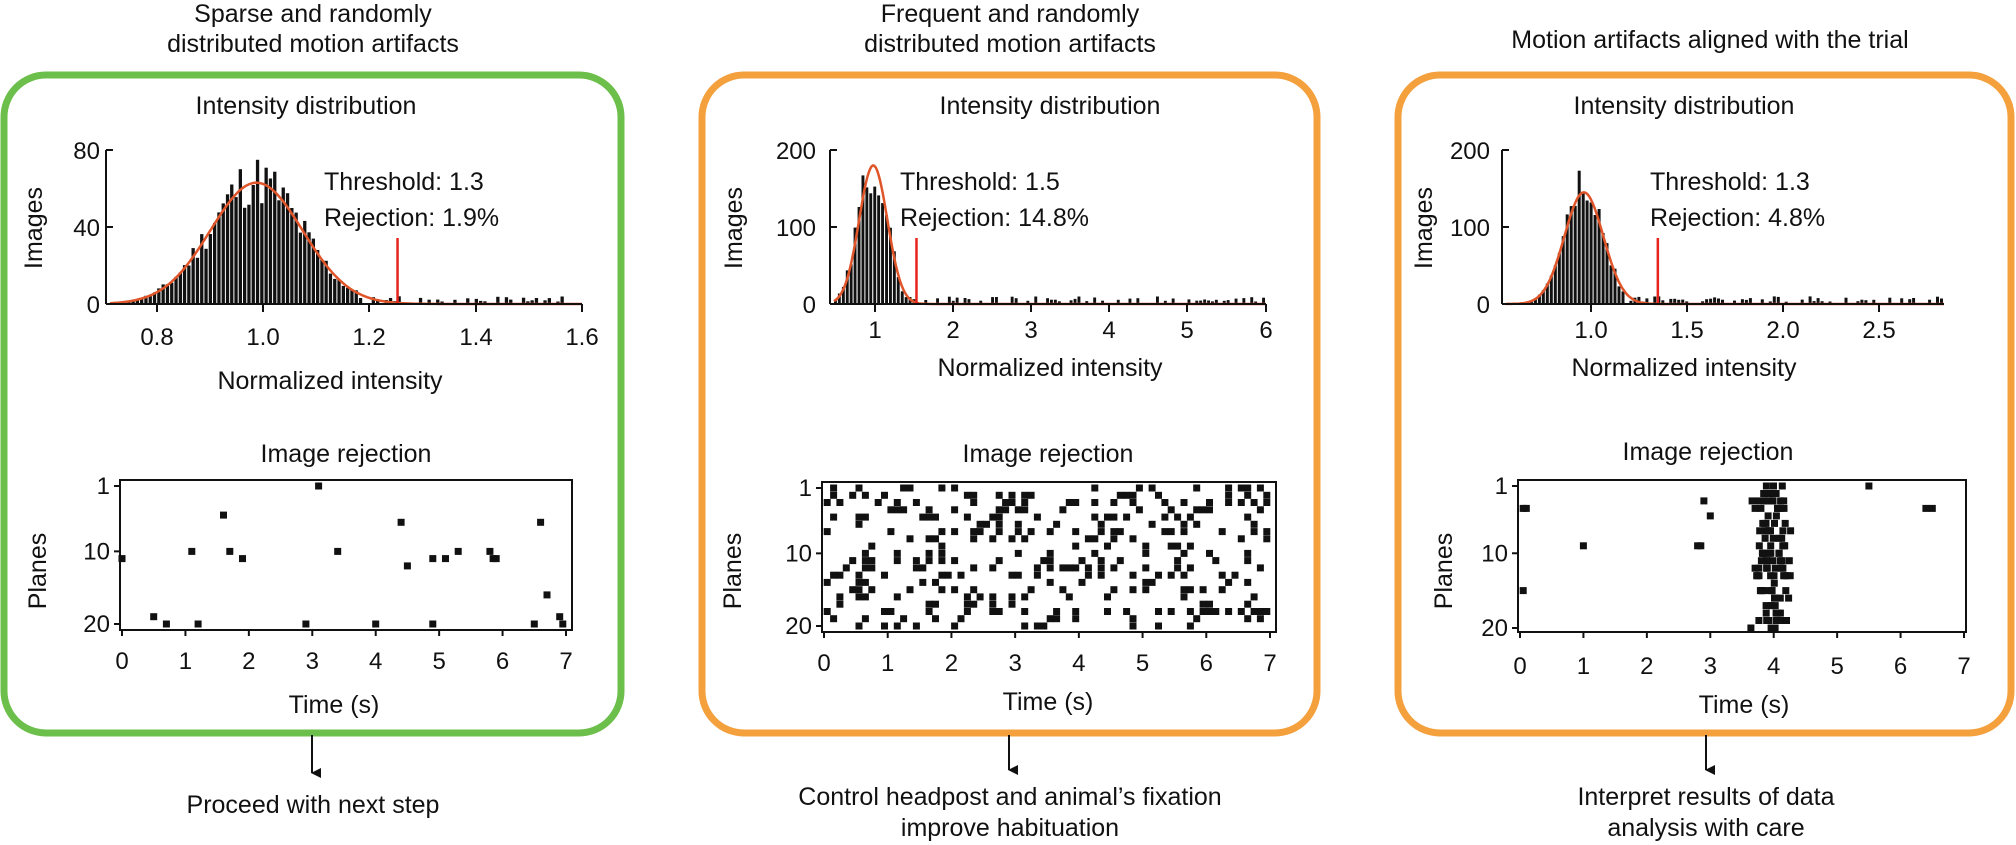 This screenshot has width=2016, height=845. Describe the element at coordinates (1737, 218) in the screenshot. I see `rejection-annotation: Rejection: 4.8%` at that location.